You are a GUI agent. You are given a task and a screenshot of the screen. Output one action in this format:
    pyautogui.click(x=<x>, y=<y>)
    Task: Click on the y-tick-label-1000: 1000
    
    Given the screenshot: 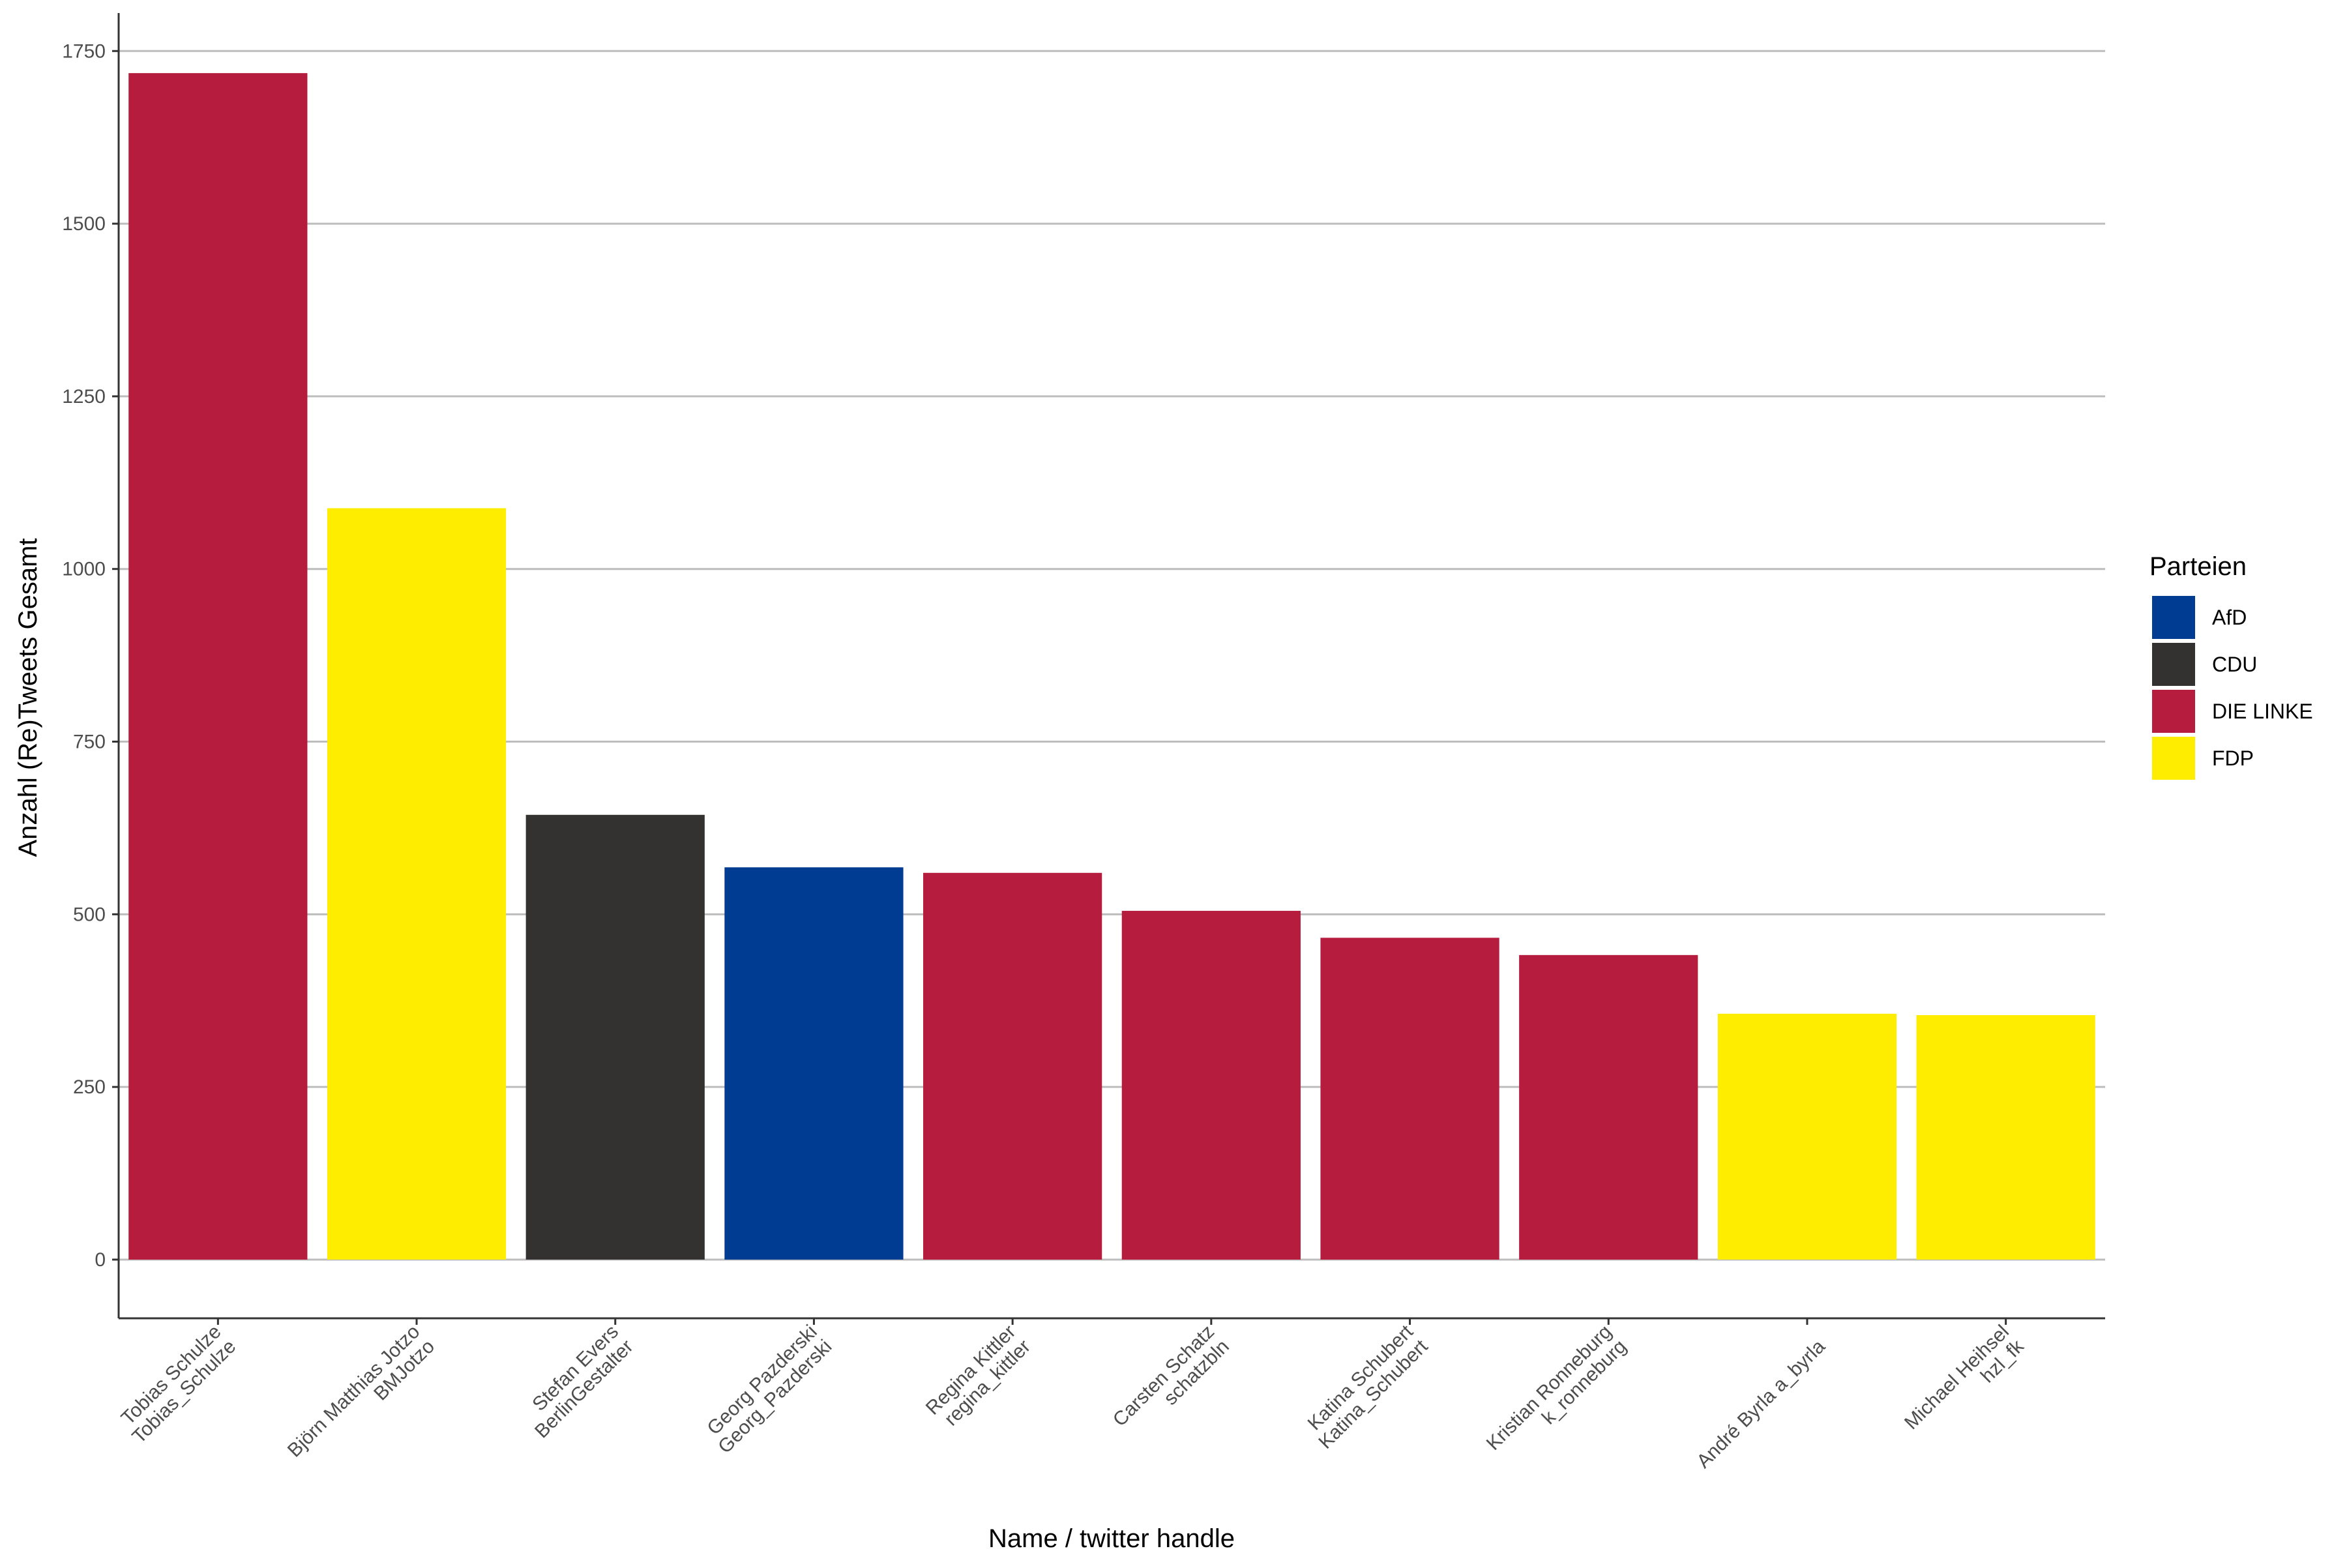 What is the action you would take?
    pyautogui.click(x=84, y=570)
    